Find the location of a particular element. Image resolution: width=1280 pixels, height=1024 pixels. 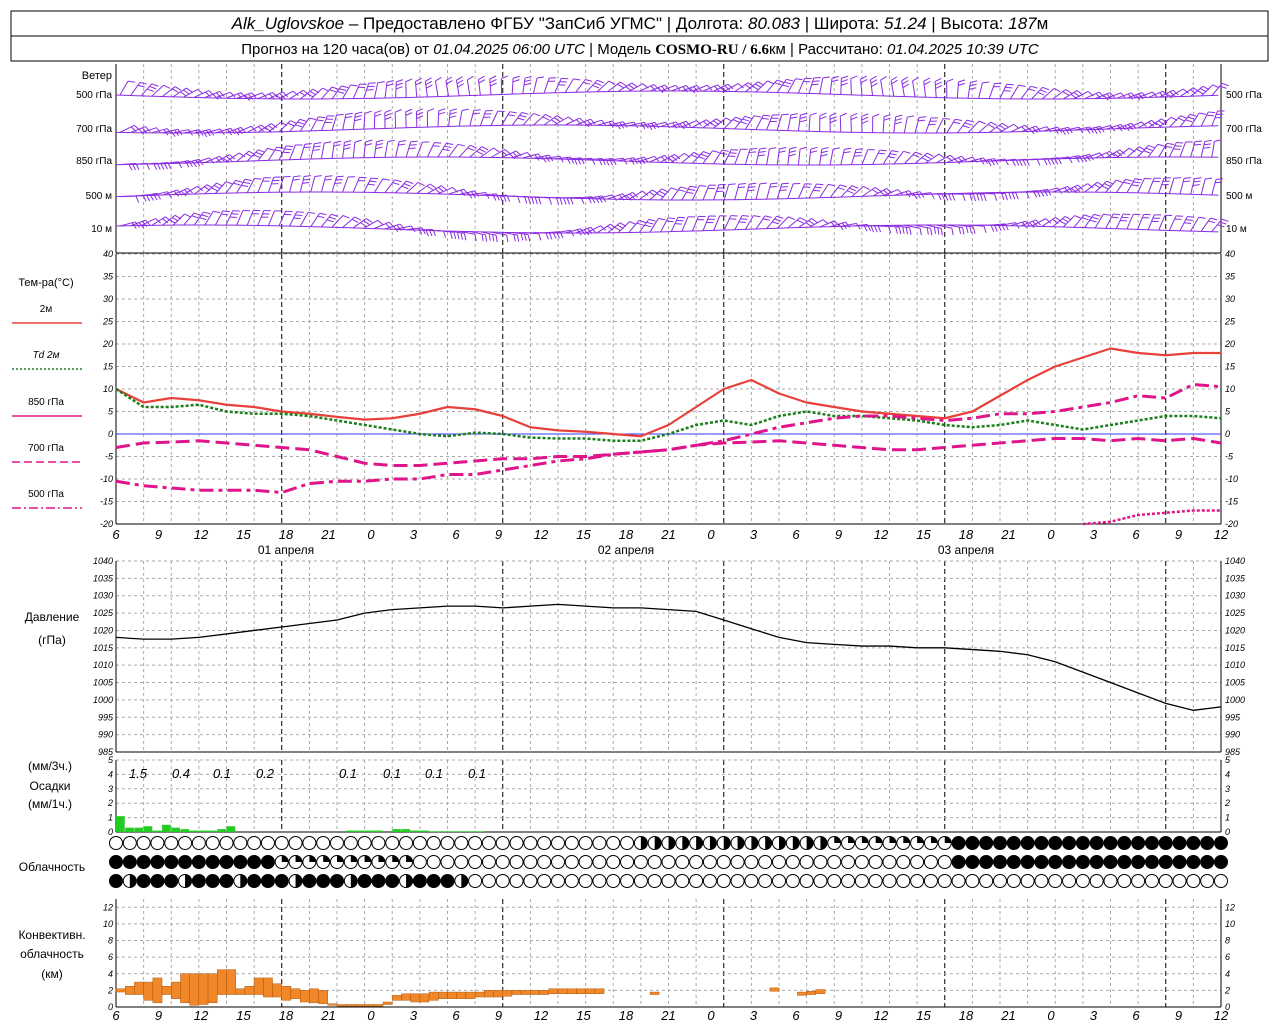

wind-level-line is located at coordinates (667, 161).